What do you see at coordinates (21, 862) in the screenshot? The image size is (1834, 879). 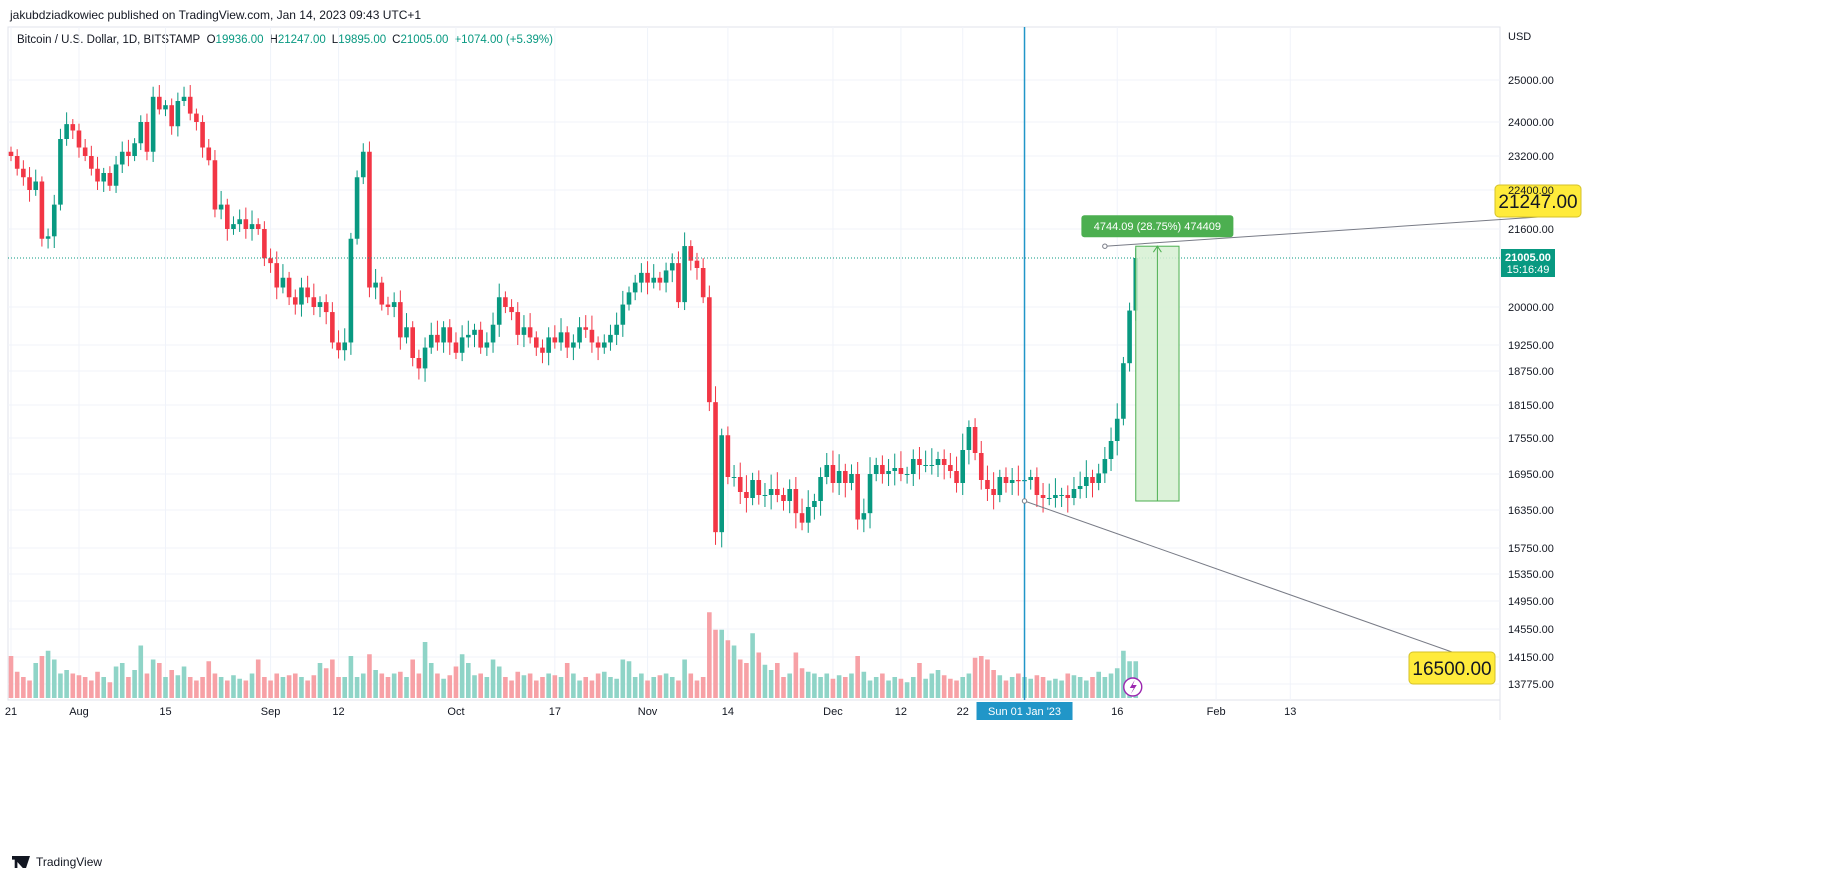 I see `tradingview-logo-icon` at bounding box center [21, 862].